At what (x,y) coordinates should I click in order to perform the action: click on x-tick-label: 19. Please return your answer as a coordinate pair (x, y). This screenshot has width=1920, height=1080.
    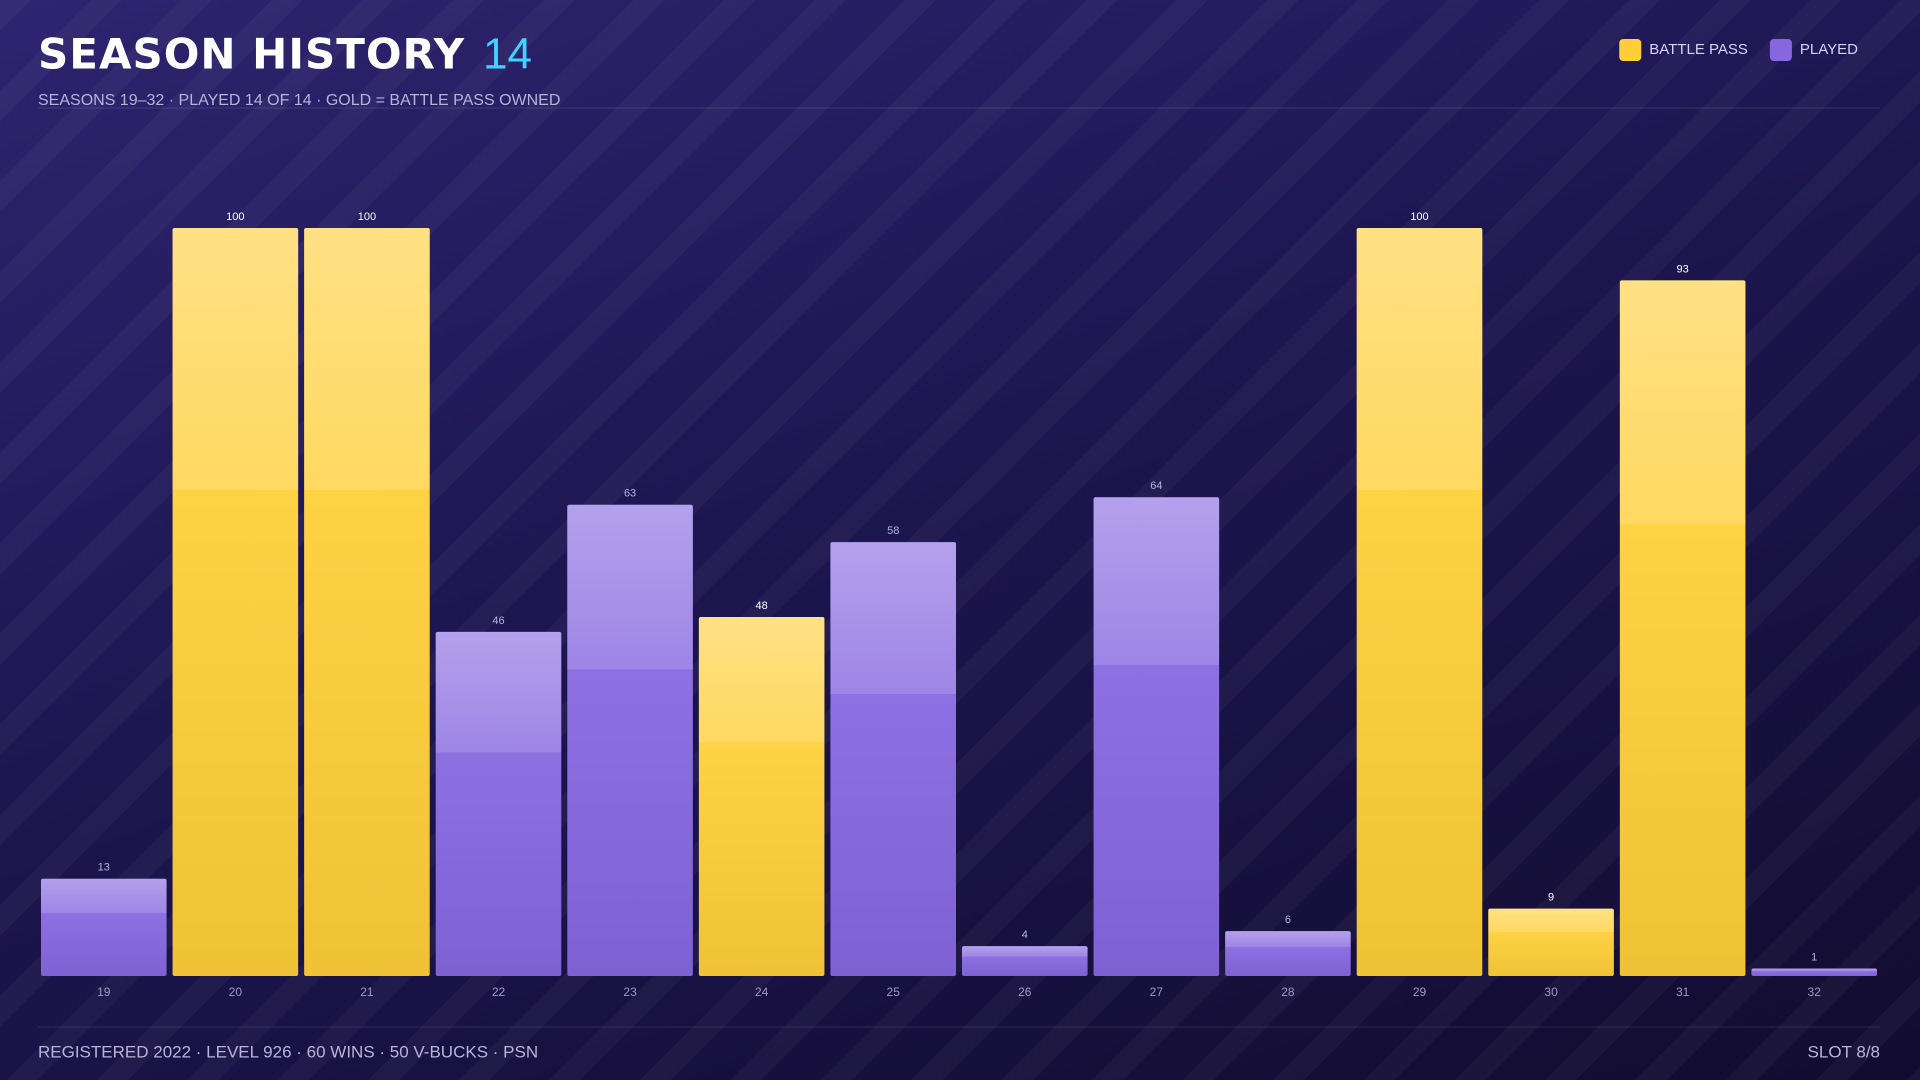
    Looking at the image, I should click on (104, 992).